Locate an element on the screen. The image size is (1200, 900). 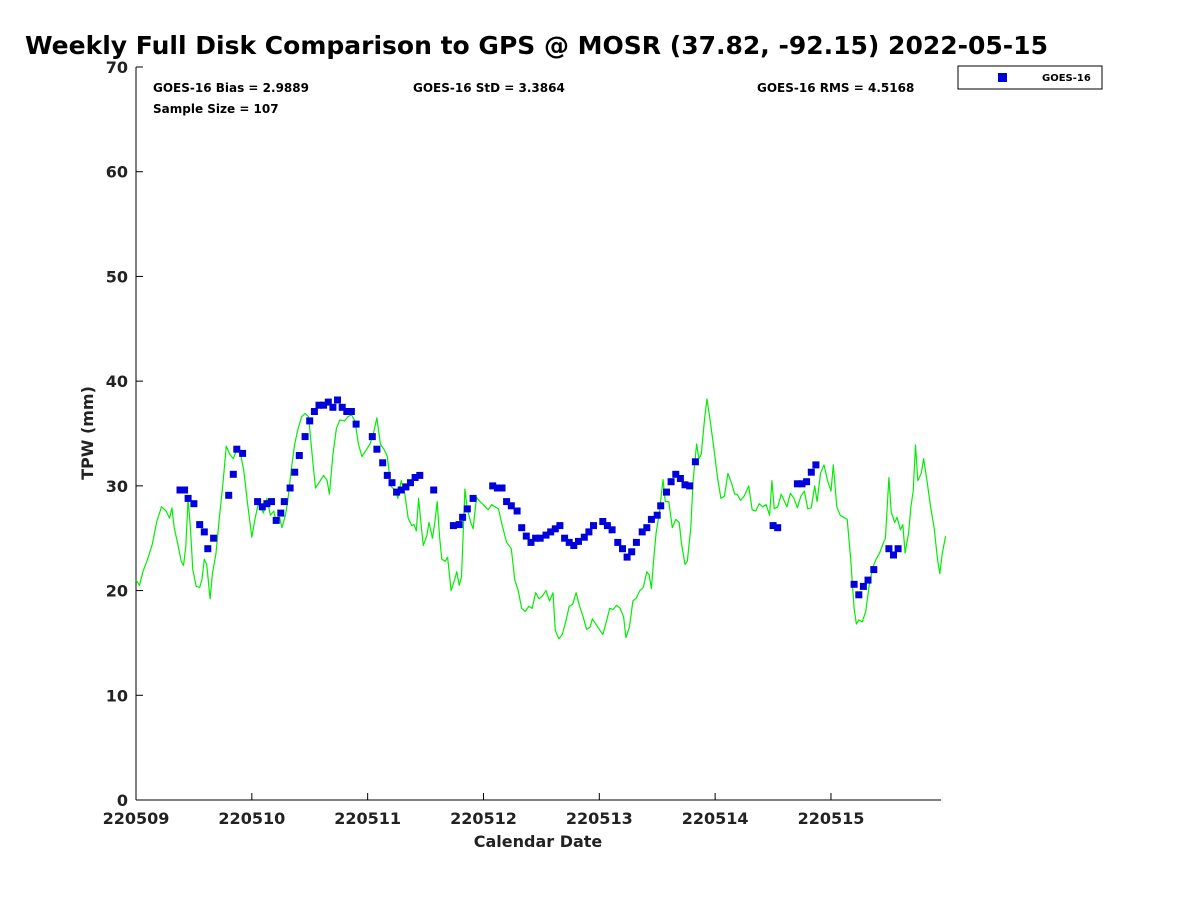
legend: GOES-16 is located at coordinates (1030, 77).